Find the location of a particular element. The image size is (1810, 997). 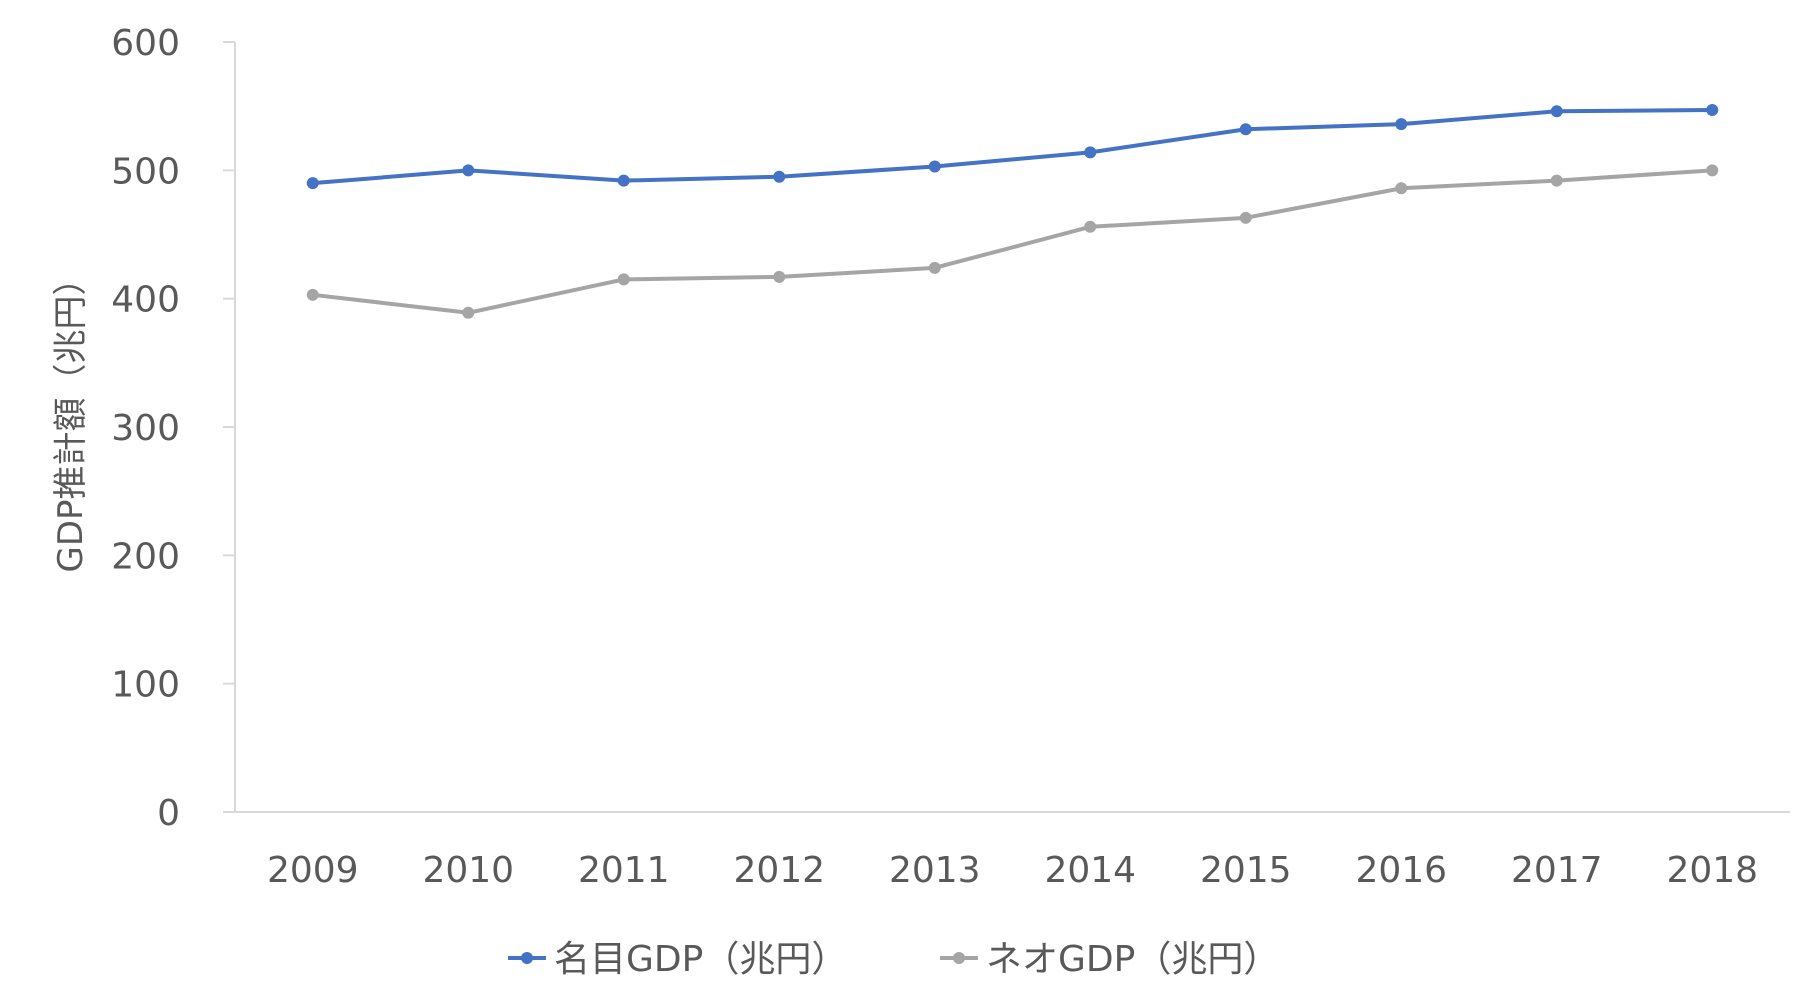

x-tick-label: 2016 is located at coordinates (1401, 870).